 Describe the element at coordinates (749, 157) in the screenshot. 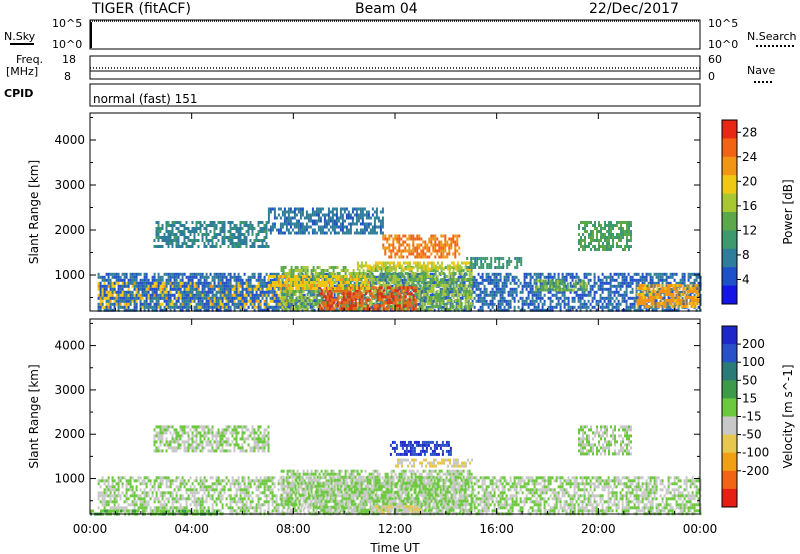

I see `power-colorbar-label-5: 24` at that location.